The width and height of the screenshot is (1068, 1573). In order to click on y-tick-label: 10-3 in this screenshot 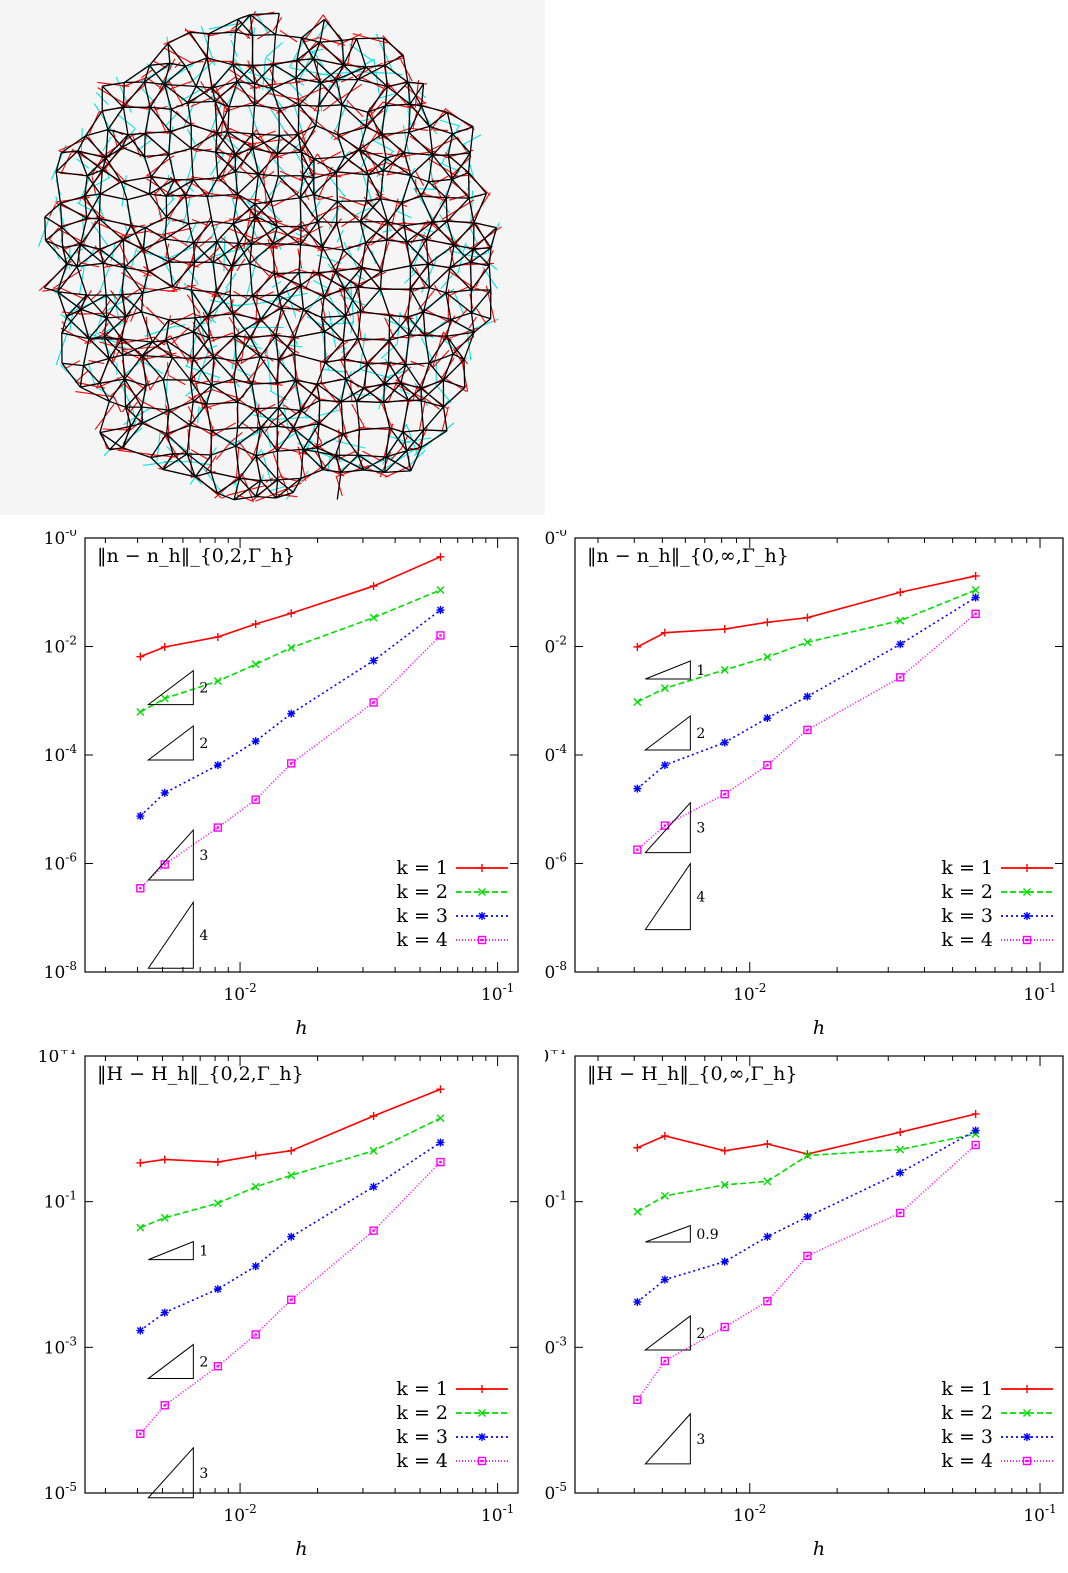, I will do `click(60, 1346)`.